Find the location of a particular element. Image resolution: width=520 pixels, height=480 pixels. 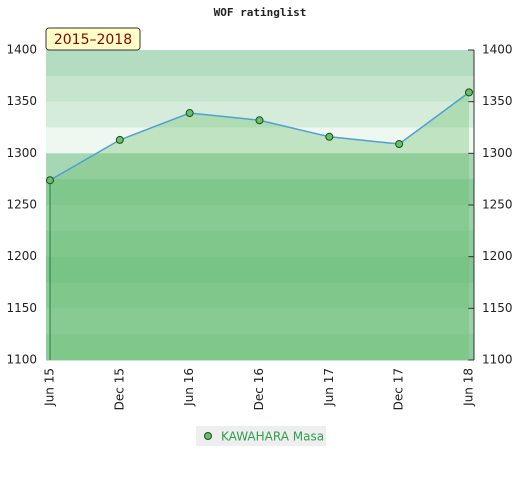

y-tick-label: 1350 is located at coordinates (21, 101).